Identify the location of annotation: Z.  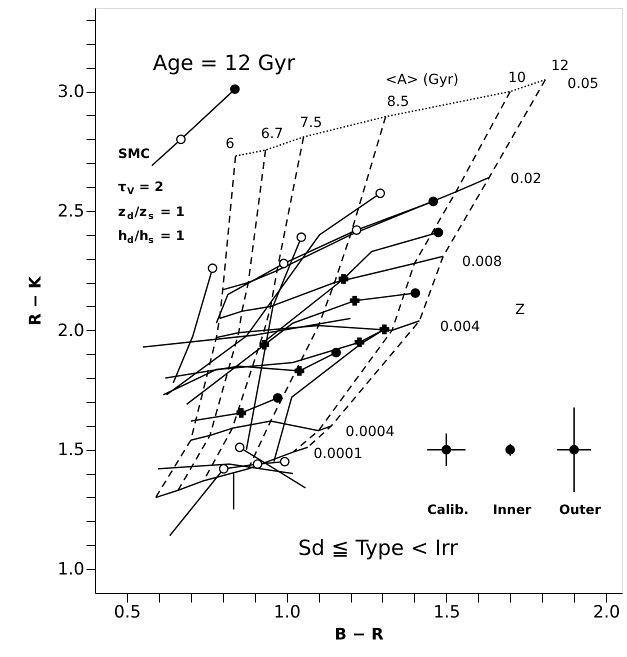
(520, 310).